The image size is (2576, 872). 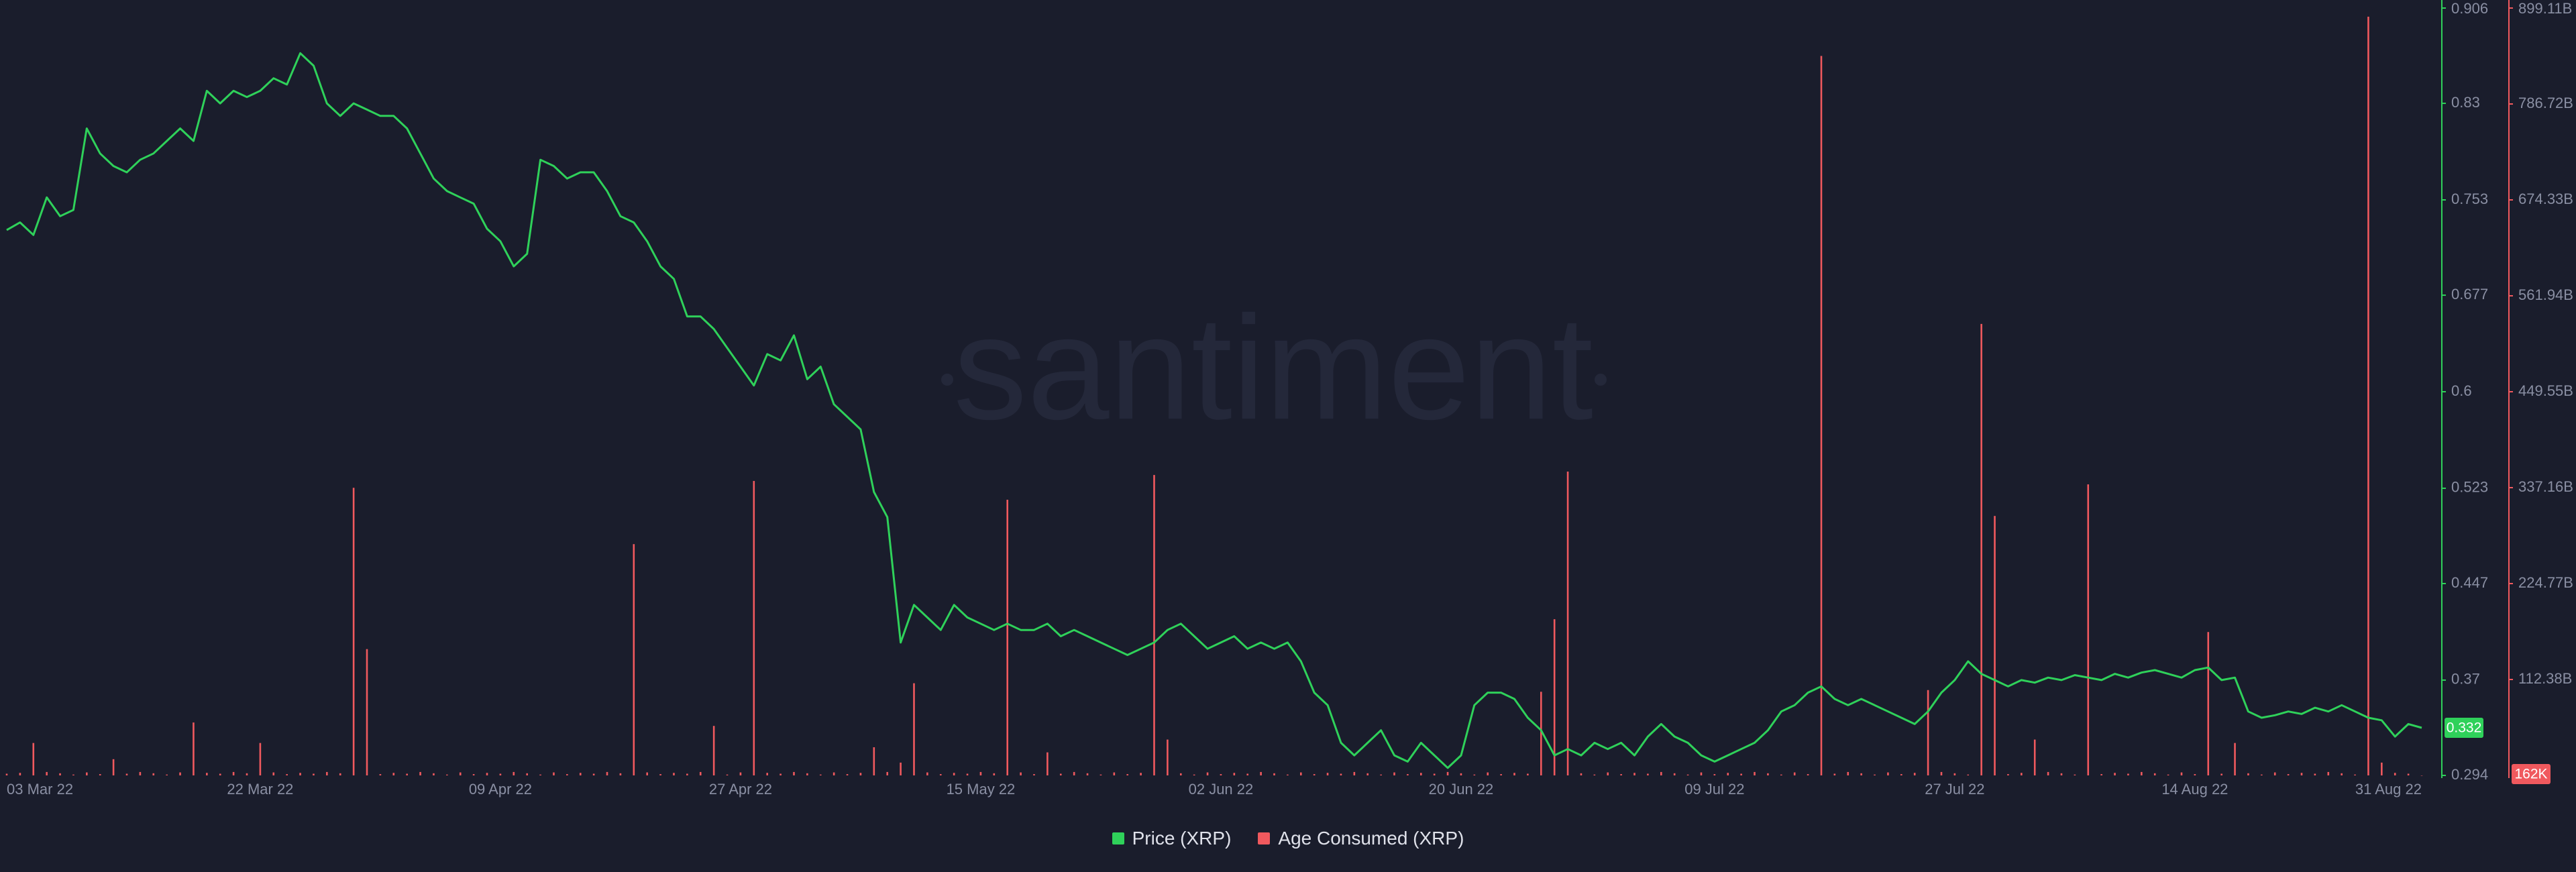 I want to click on legend-label: Price (XRP), so click(x=1182, y=839).